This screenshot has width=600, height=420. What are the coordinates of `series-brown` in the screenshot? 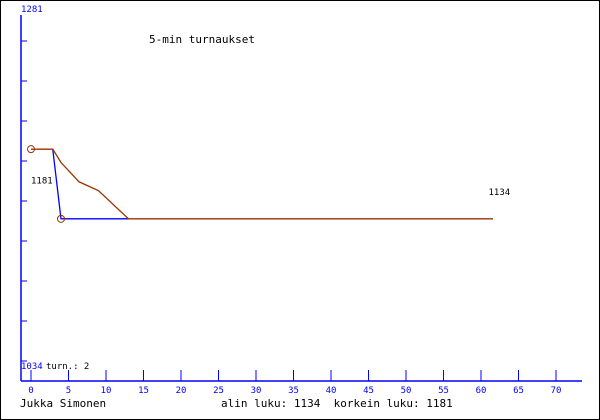 It's located at (262, 184).